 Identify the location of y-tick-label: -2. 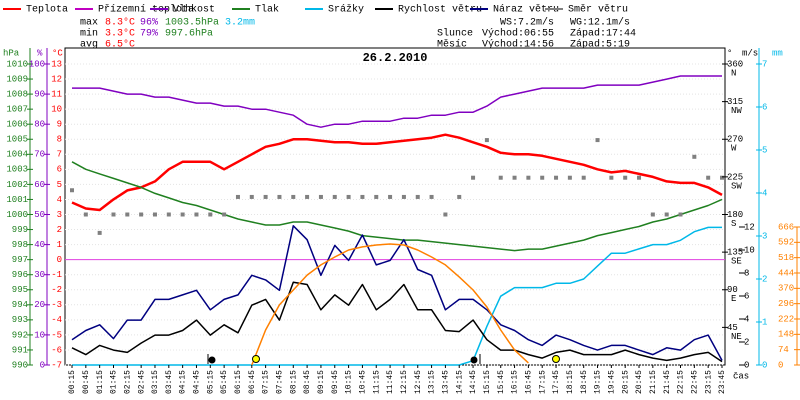
(56, 290).